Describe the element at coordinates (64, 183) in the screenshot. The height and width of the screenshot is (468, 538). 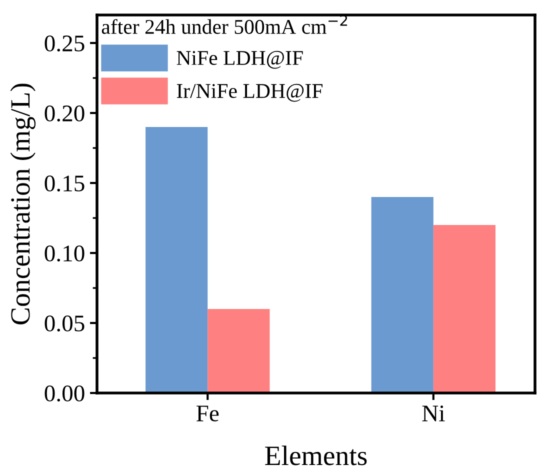
I see `y-tick-label: 0.15` at that location.